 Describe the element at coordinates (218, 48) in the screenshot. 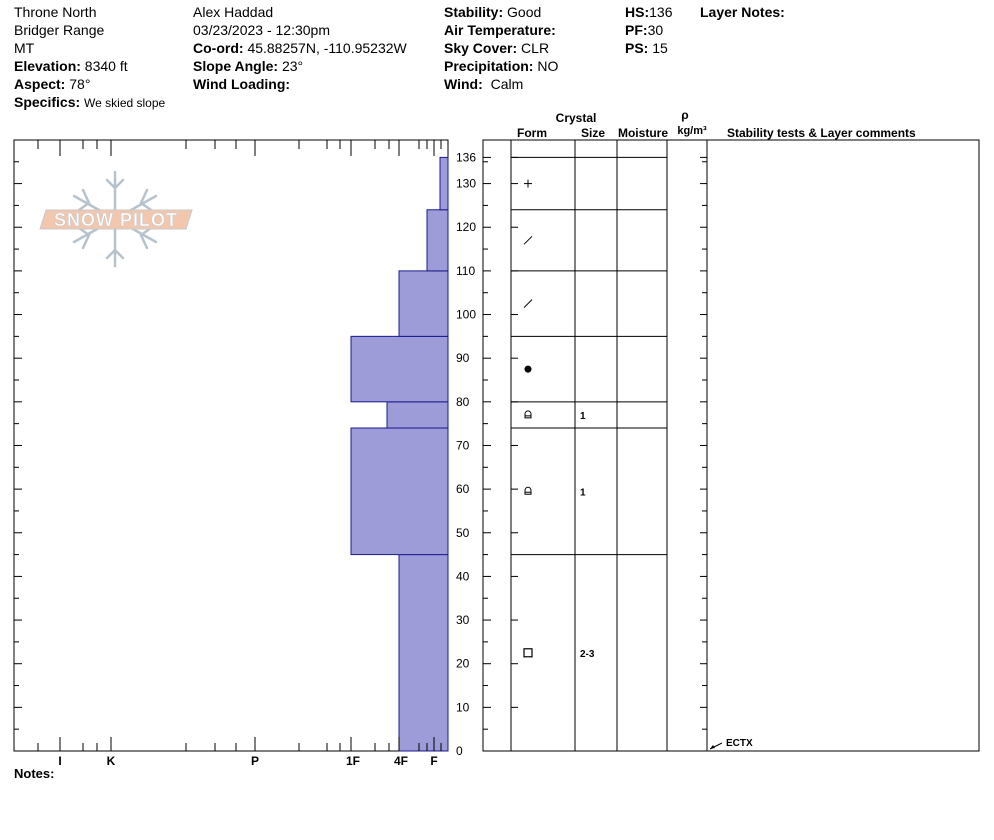

I see `coord-label: Co-ord:` at that location.